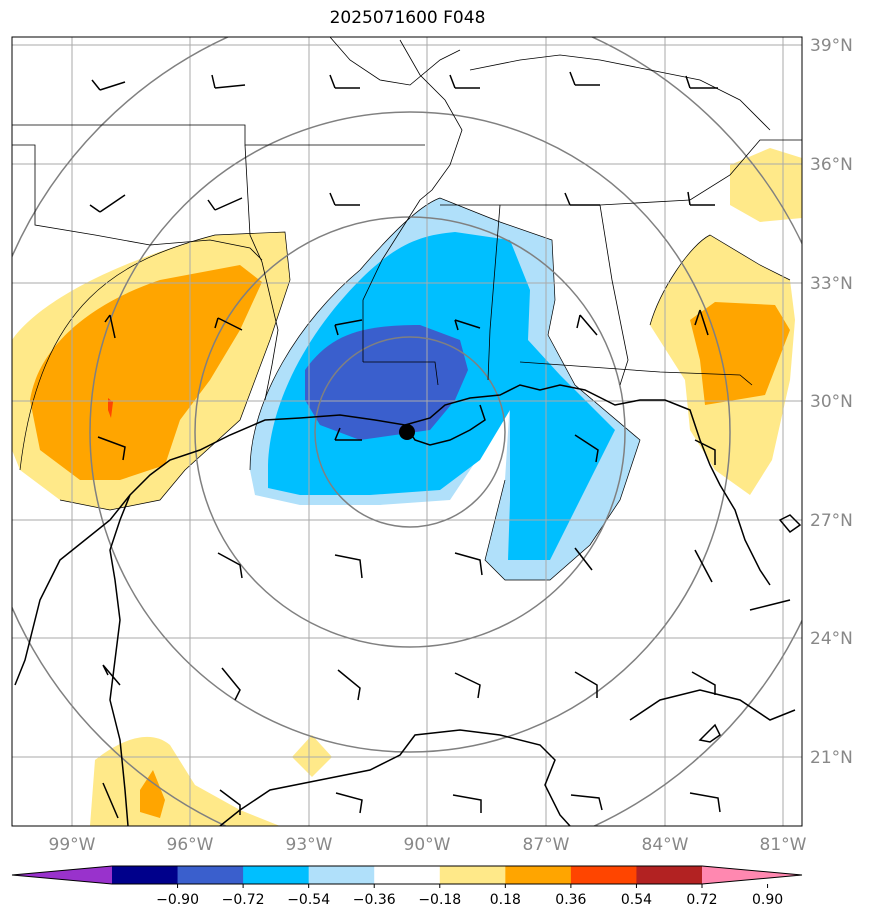  I want to click on colorbar-outline, so click(407, 875).